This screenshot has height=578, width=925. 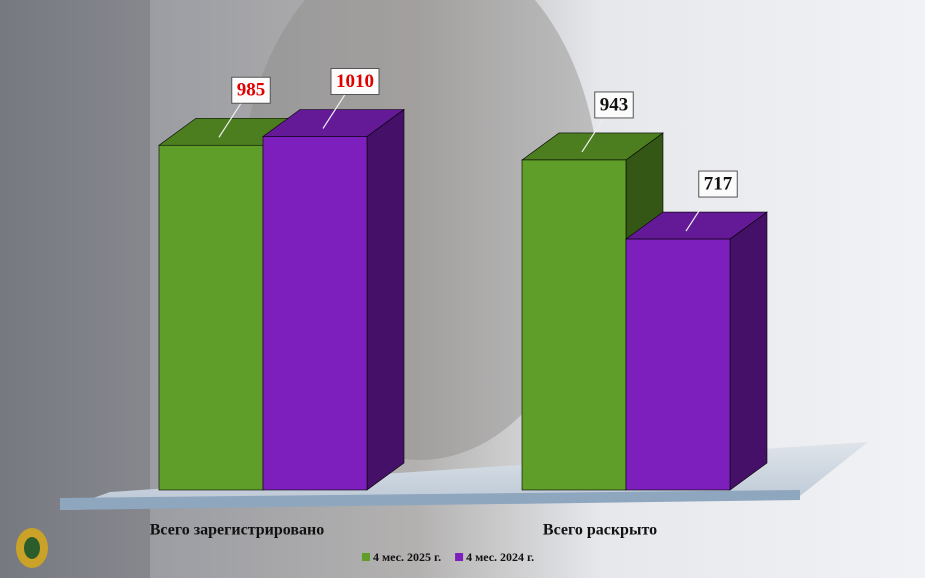 I want to click on legend-label: 4 мес. 2024 г., so click(x=500, y=557).